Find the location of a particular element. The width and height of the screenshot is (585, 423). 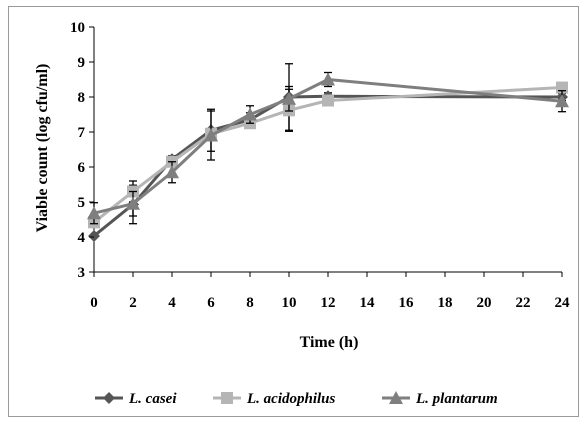

x-tick-label: 22 is located at coordinates (523, 303).